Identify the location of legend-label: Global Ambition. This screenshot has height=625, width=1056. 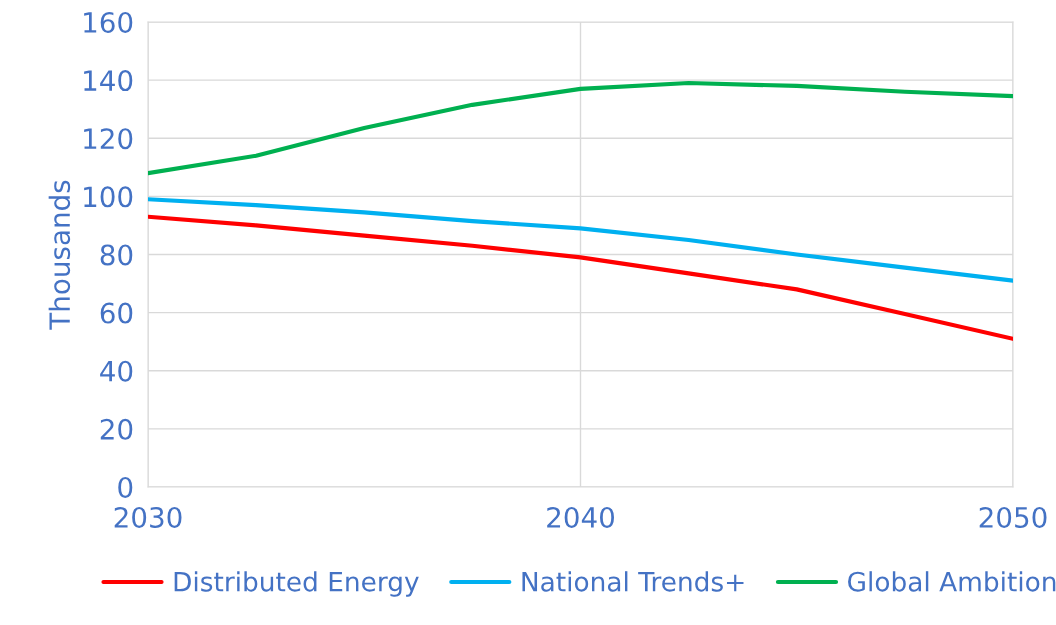
(952, 581).